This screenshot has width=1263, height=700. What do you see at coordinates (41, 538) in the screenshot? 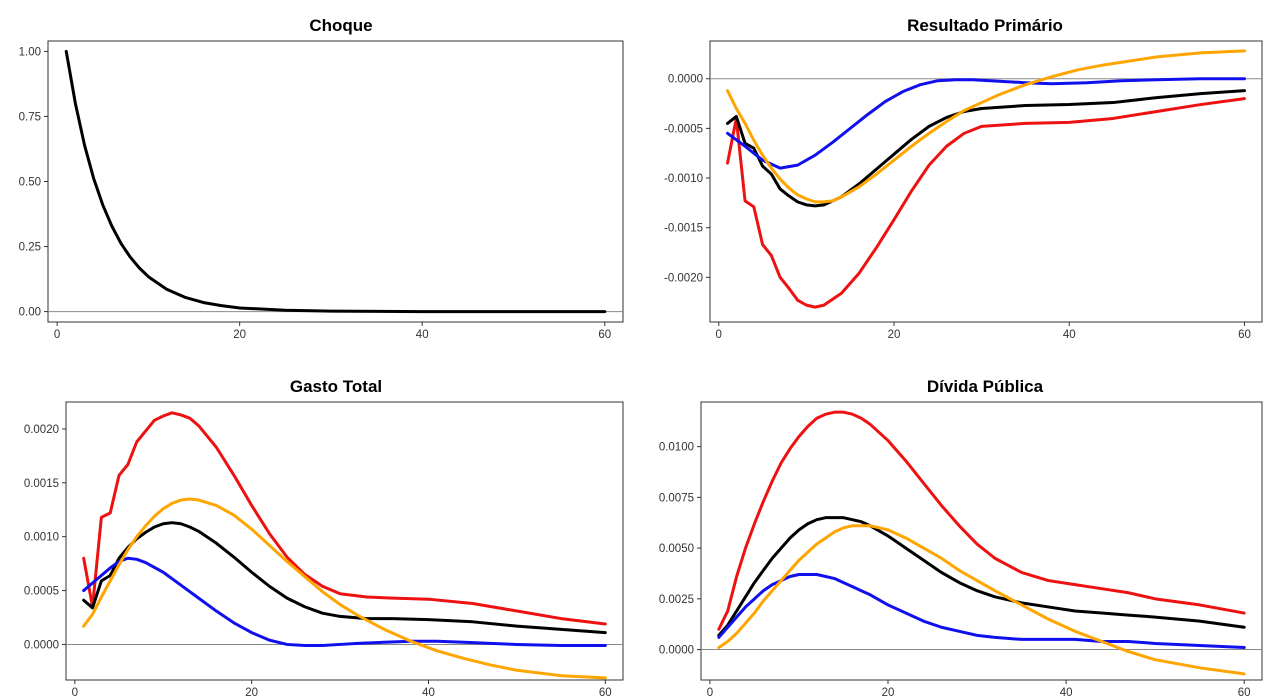
I see `y-tick-label: 0.0010` at bounding box center [41, 538].